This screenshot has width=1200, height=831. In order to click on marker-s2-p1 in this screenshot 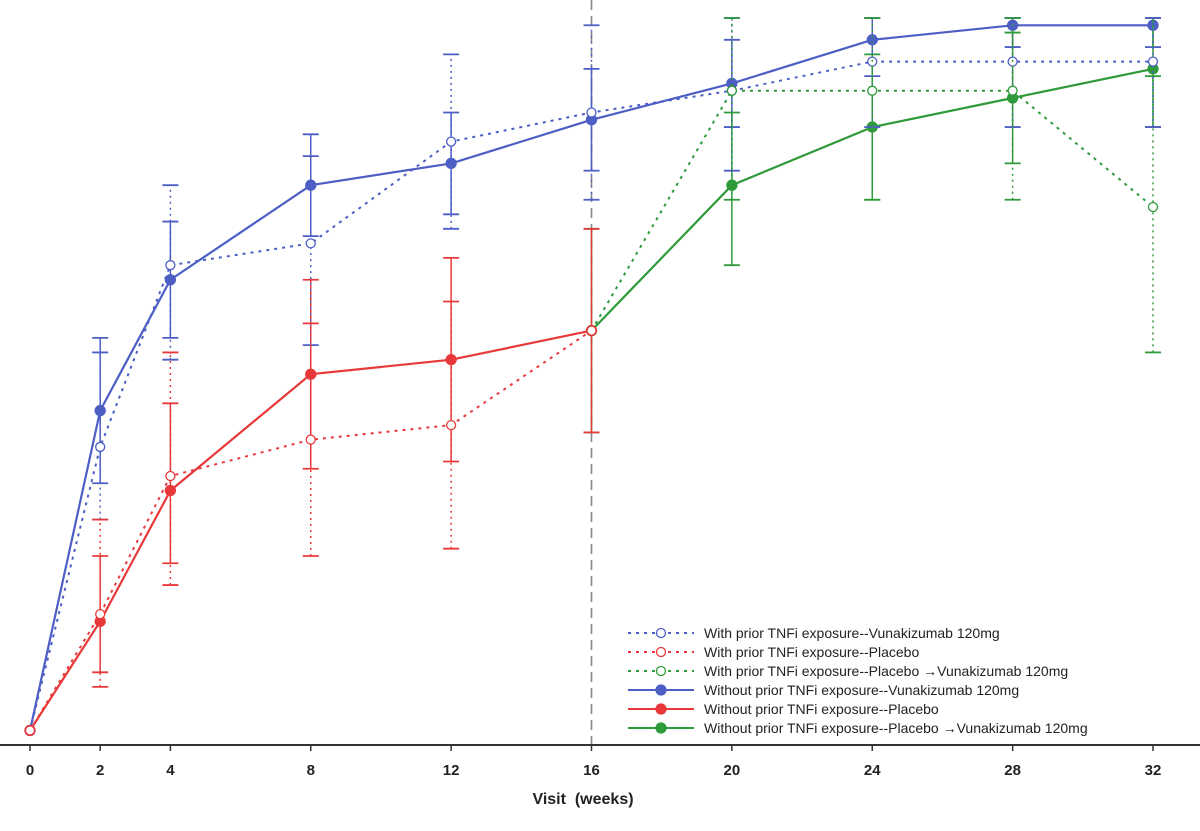, I will do `click(732, 90)`.